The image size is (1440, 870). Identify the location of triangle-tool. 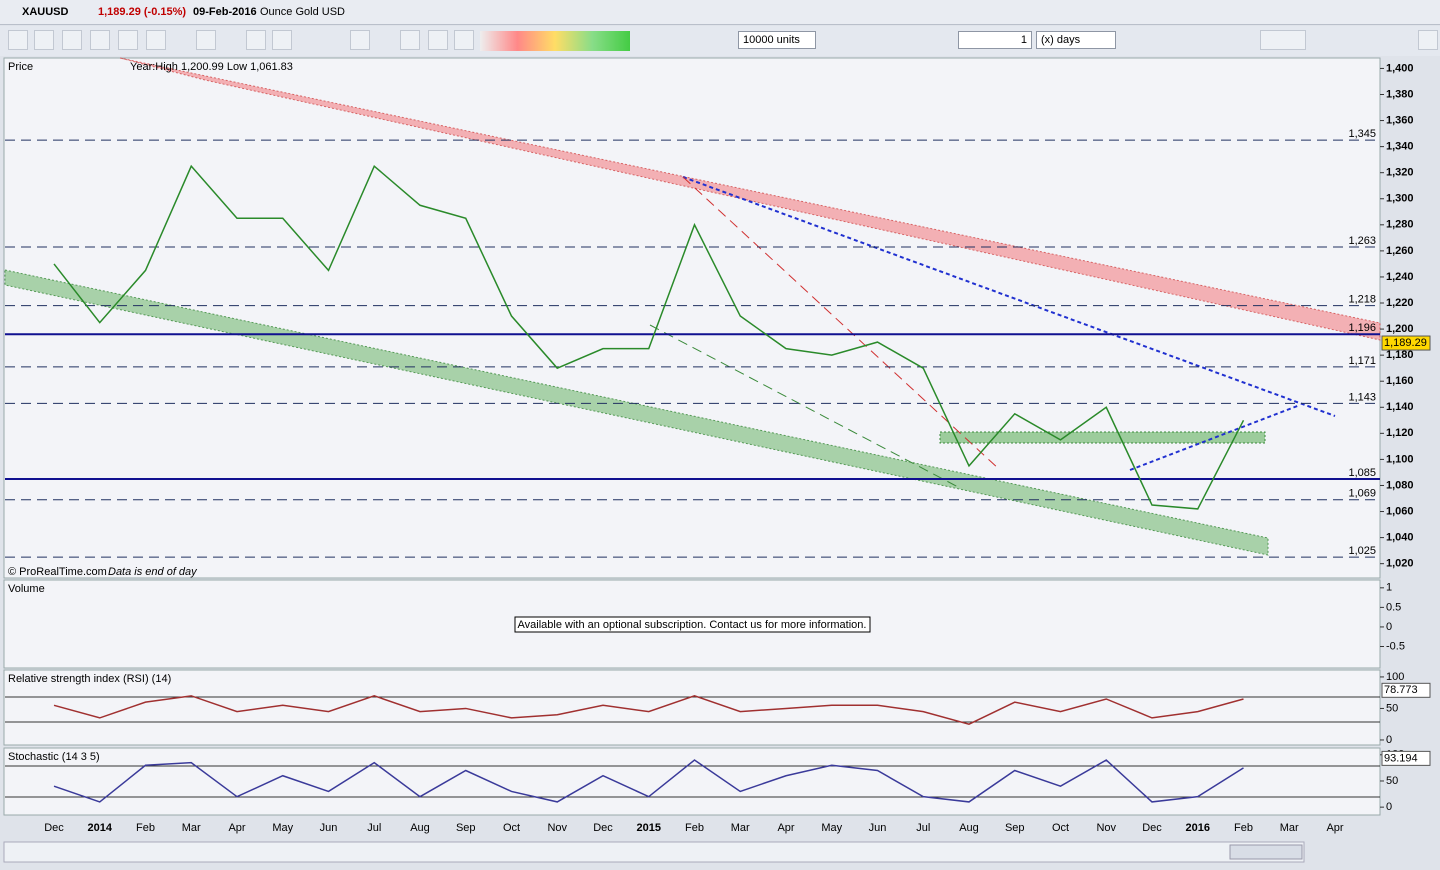
(464, 40).